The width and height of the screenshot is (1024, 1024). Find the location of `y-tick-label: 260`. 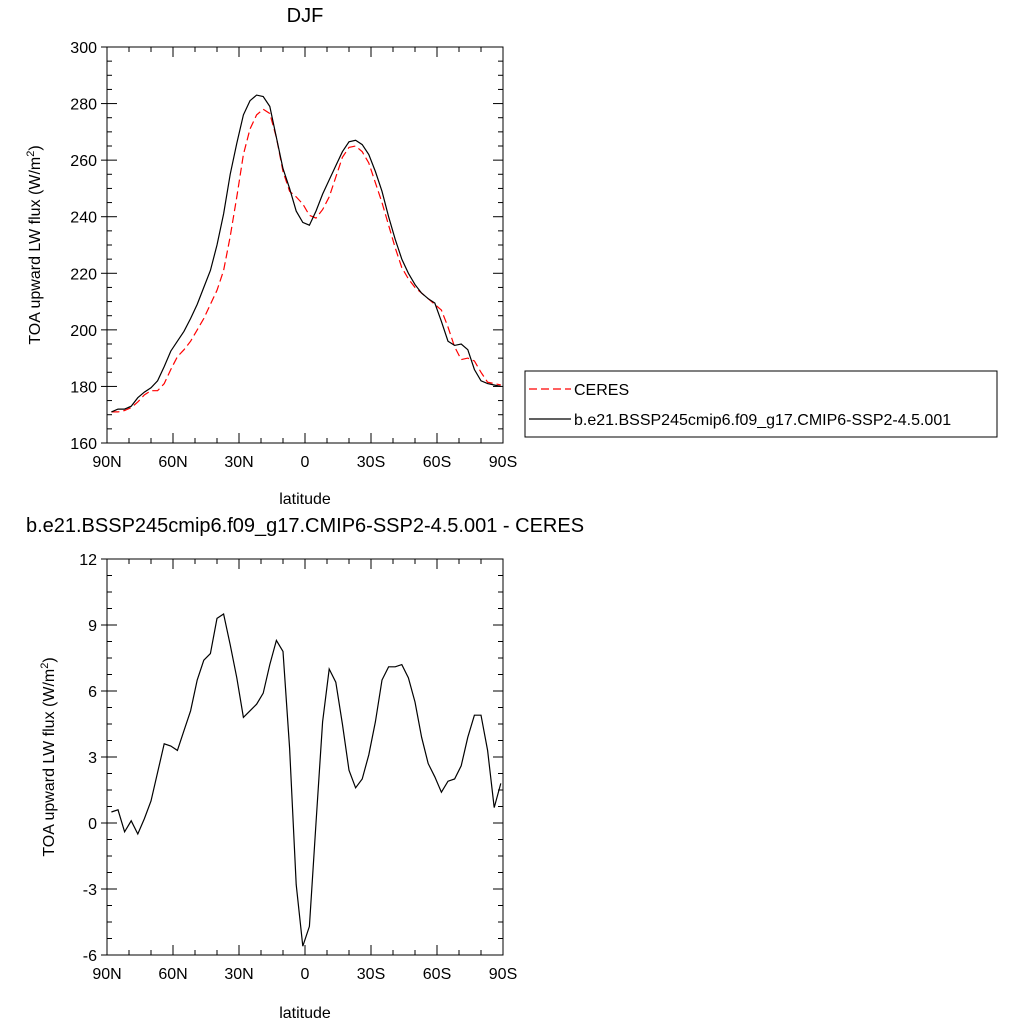

y-tick-label: 260 is located at coordinates (83, 161).